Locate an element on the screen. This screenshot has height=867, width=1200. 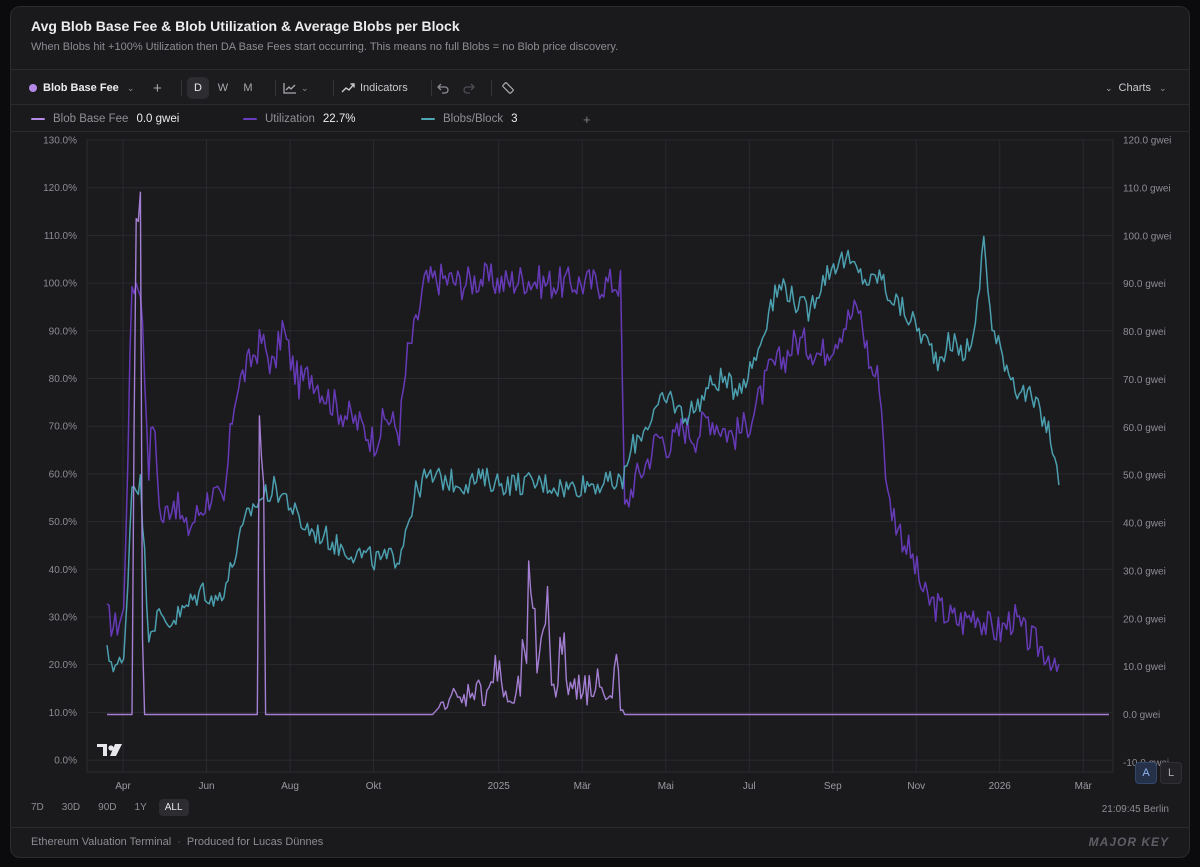
left-tick-label: 80.0% is located at coordinates (63, 379).